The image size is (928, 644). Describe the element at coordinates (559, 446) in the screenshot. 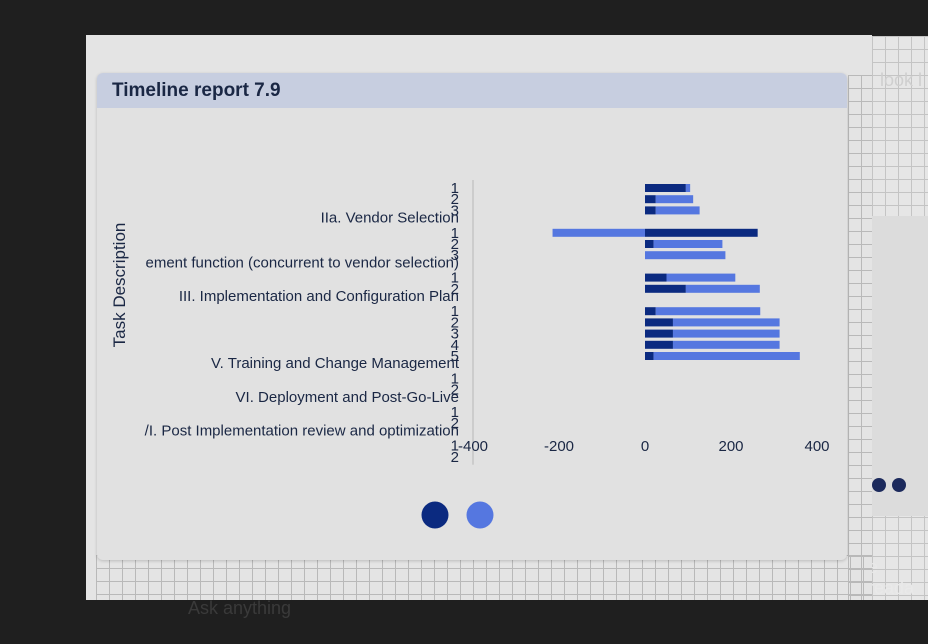

I see `x-tick-label: -200` at that location.